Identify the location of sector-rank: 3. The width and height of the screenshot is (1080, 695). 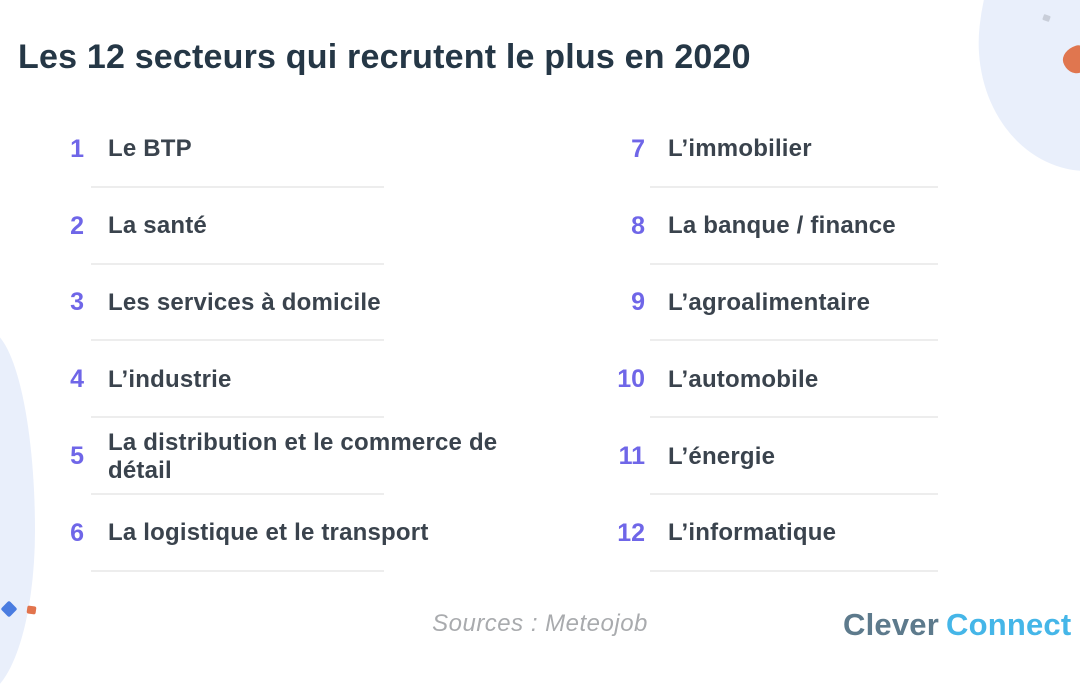
(77, 302).